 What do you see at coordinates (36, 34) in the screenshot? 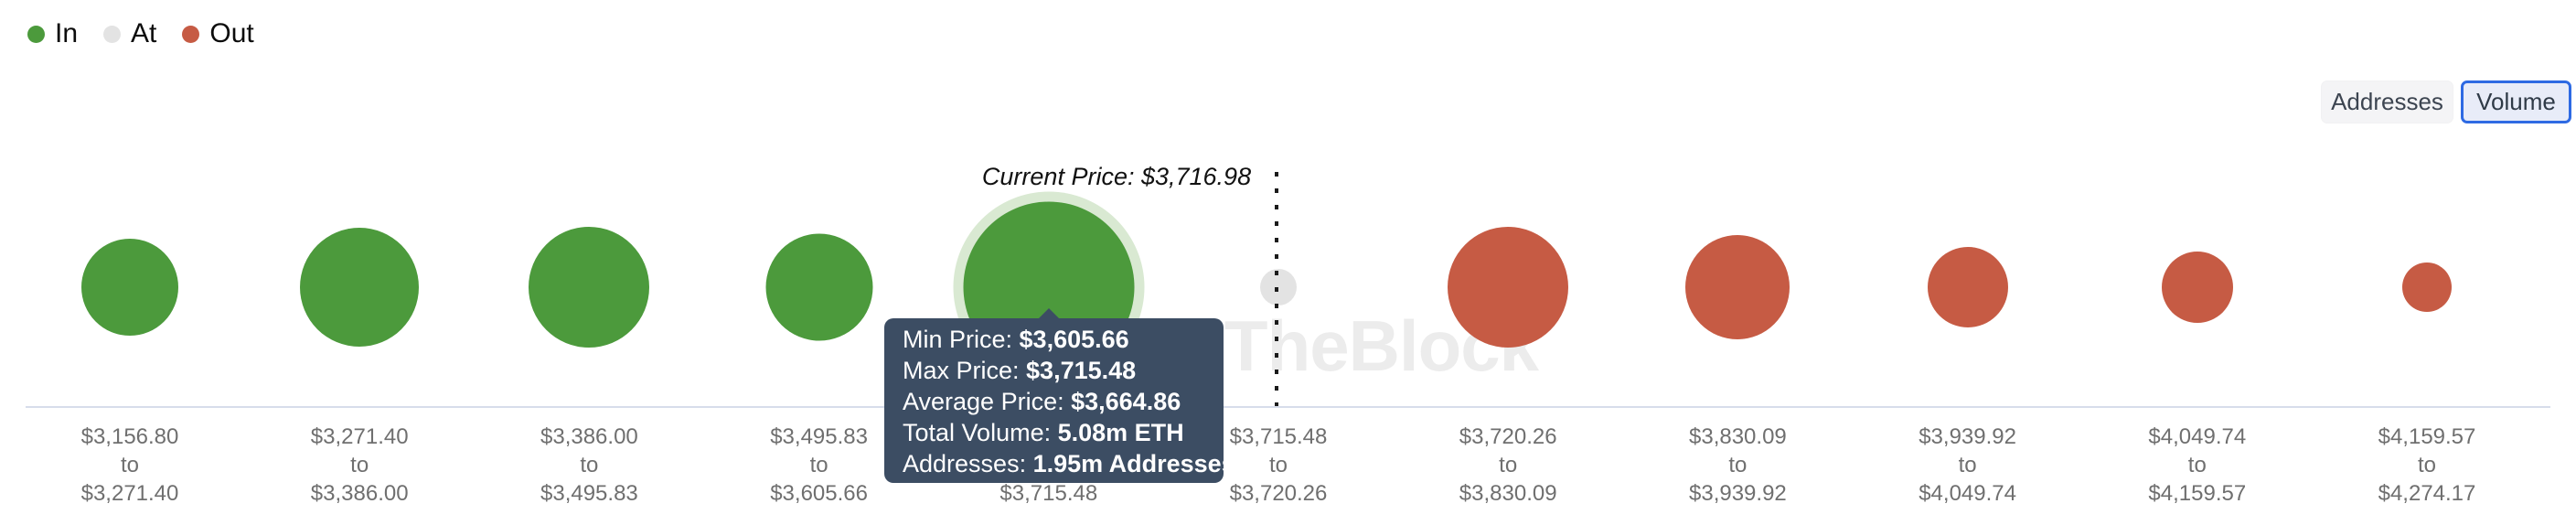
I see `in-dot-icon` at bounding box center [36, 34].